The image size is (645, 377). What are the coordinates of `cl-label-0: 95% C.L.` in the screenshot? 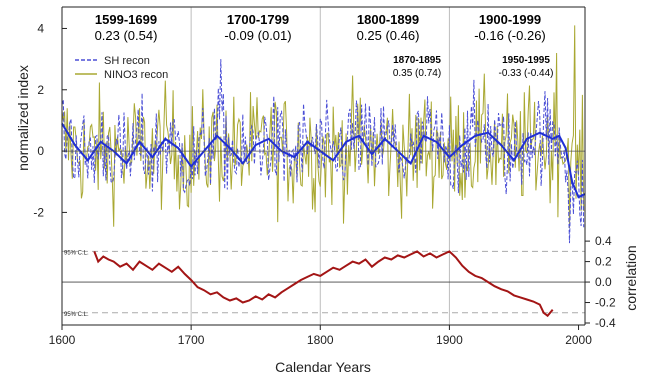 It's located at (76, 253).